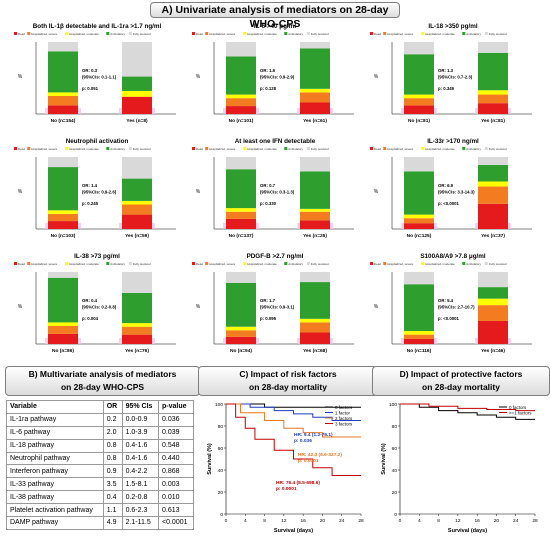 The image size is (550, 549). Describe the element at coordinates (221, 449) in the screenshot. I see `y-tick-label: 60` at that location.